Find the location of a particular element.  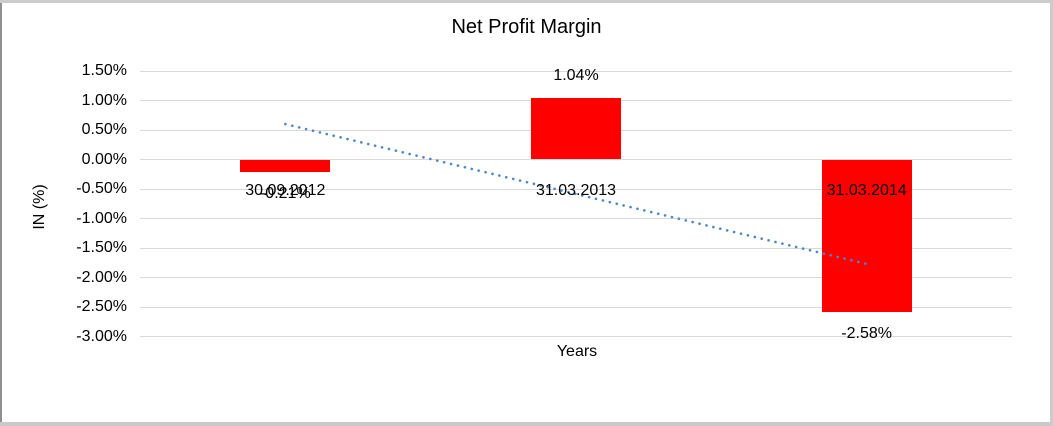

y-tick-label: -3.00% is located at coordinates (101, 336).